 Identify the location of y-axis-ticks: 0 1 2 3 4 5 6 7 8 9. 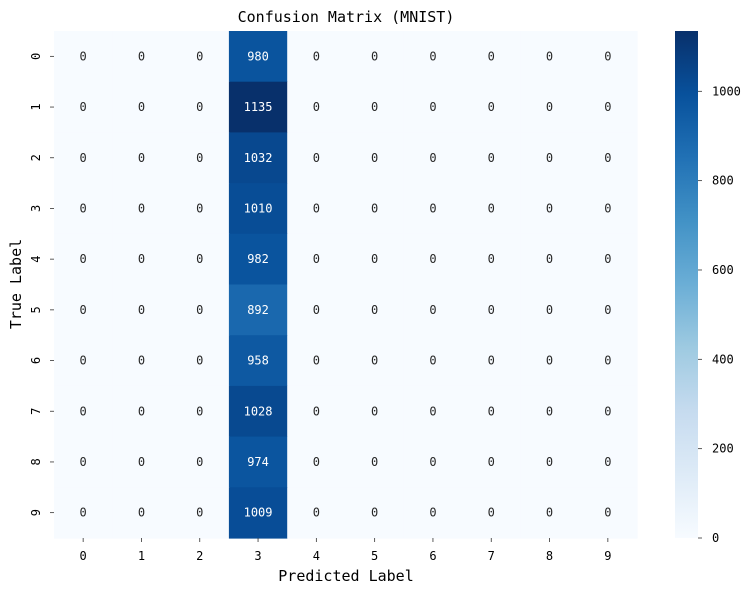
(41, 284).